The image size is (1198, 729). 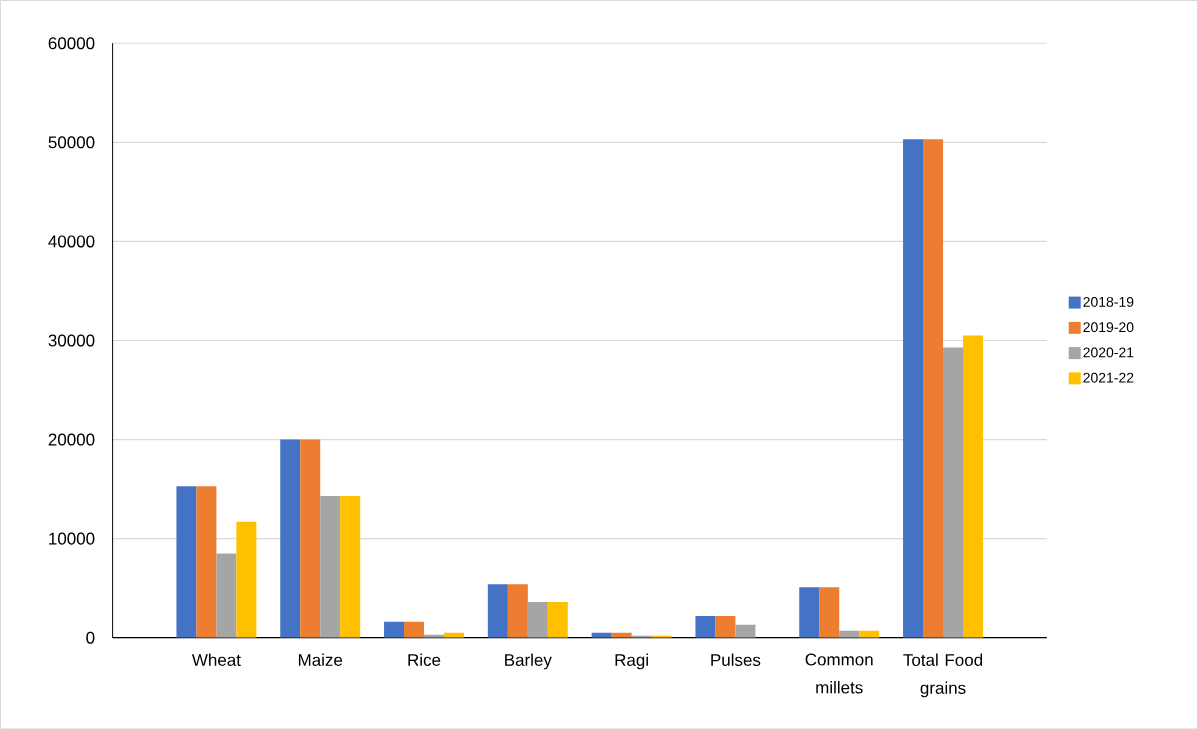 What do you see at coordinates (71, 43) in the screenshot?
I see `y-tick-label: 60000` at bounding box center [71, 43].